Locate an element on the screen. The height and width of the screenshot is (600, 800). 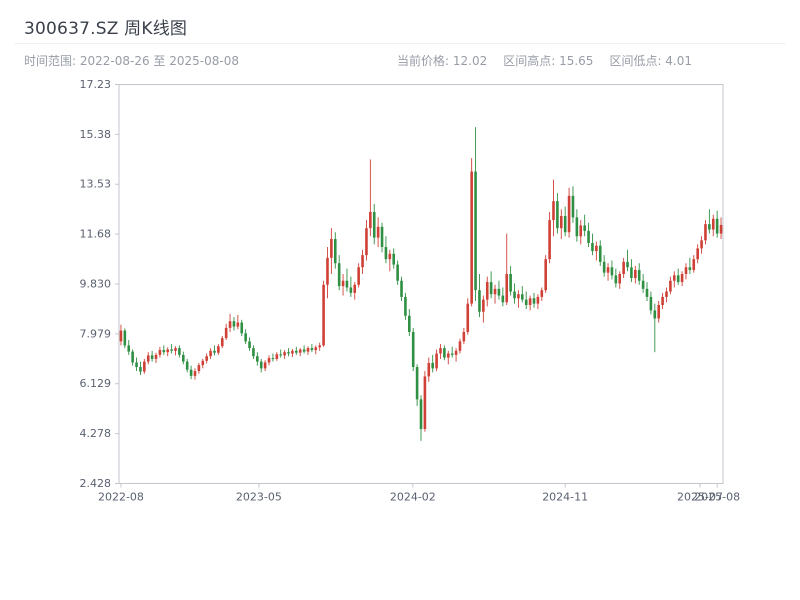
current-price-label: 当前价格: 12.02 is located at coordinates (442, 61).